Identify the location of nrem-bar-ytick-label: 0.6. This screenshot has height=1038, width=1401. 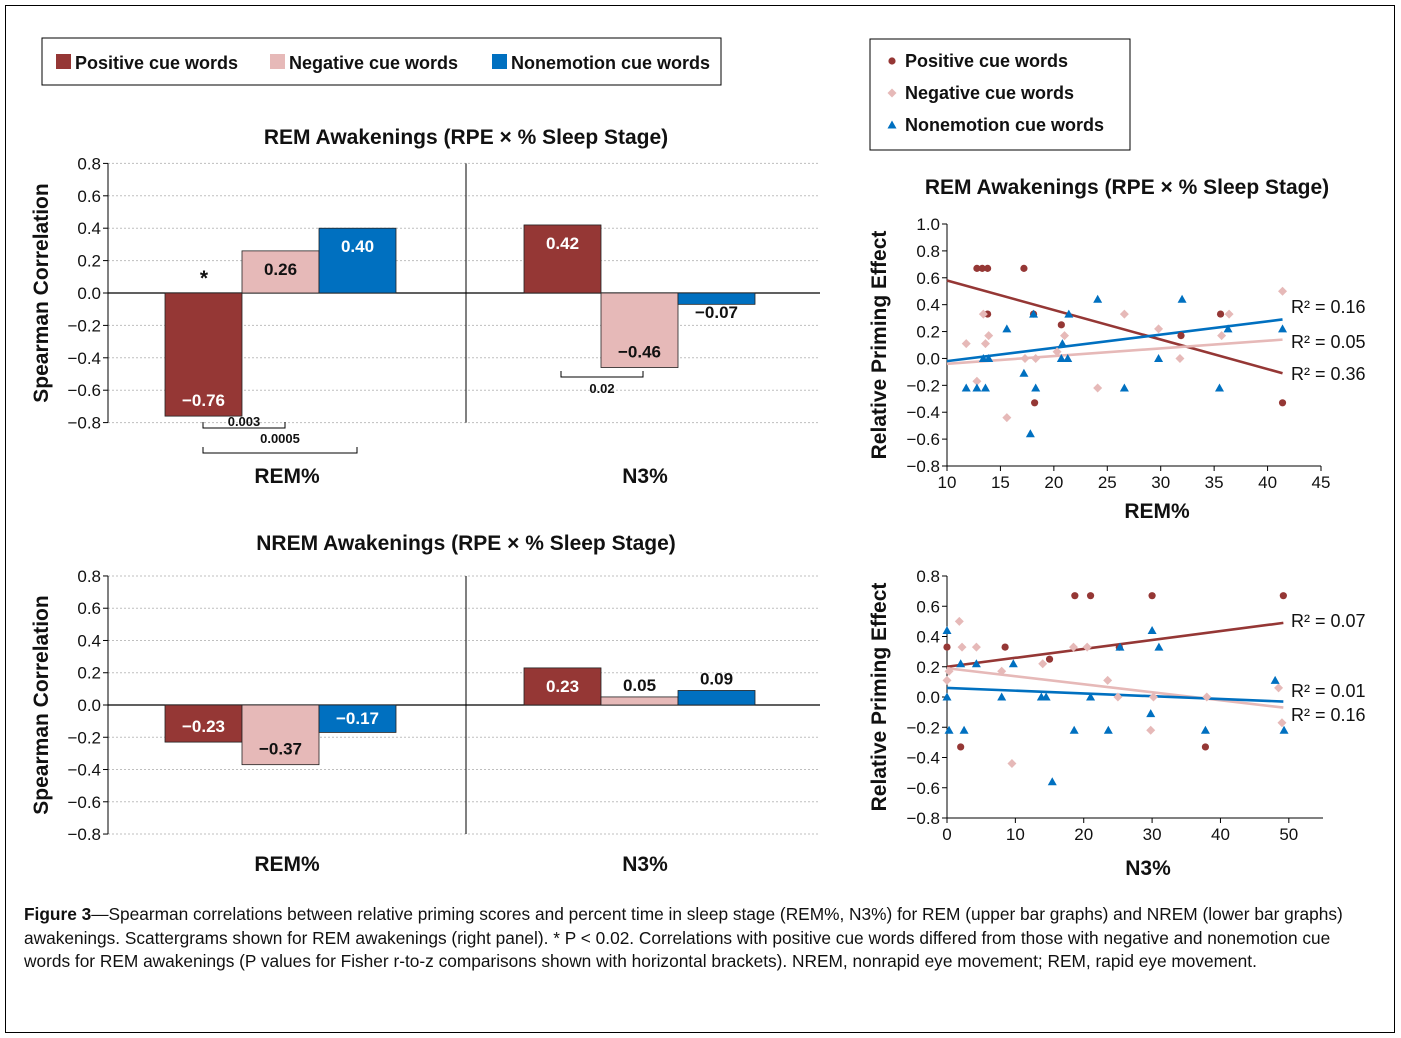
(89, 608).